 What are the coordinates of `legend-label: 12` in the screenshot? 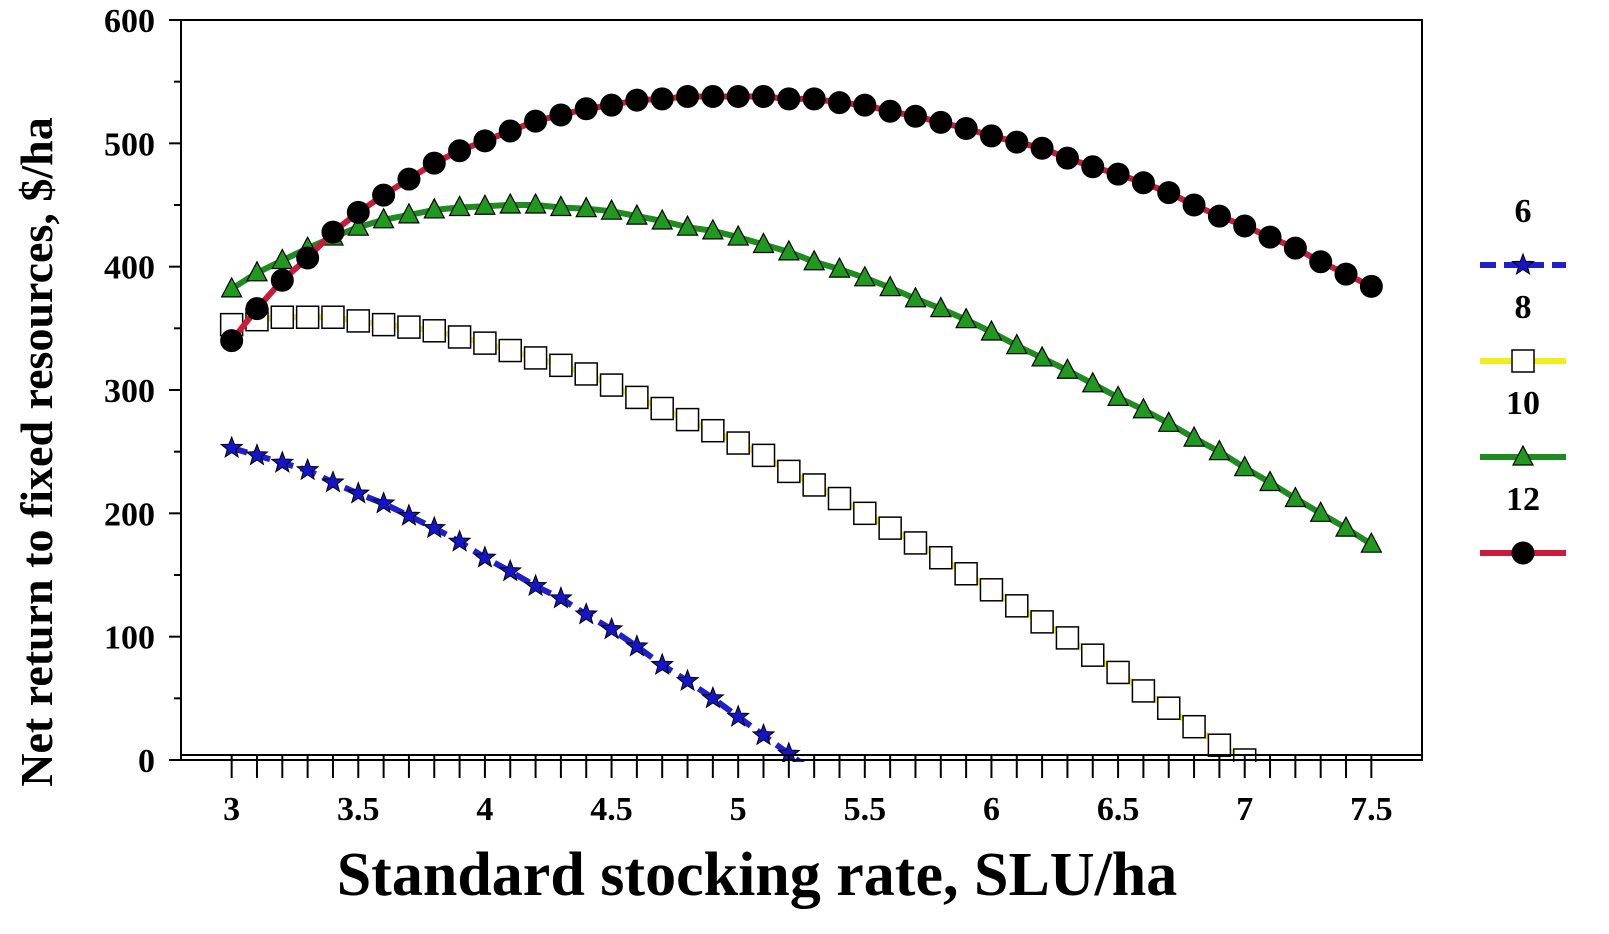 It's located at (1523, 499).